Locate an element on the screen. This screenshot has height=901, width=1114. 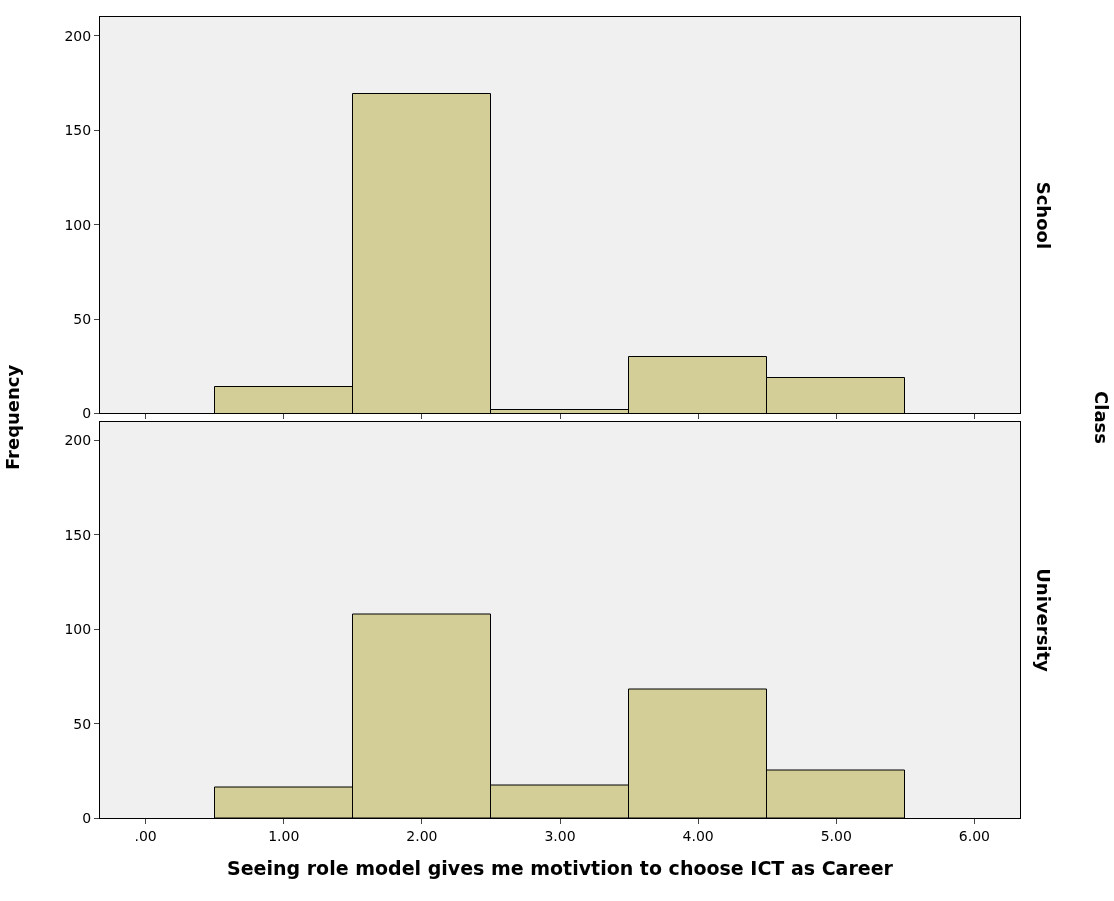
x-tick-label: 2.00 is located at coordinates (422, 835).